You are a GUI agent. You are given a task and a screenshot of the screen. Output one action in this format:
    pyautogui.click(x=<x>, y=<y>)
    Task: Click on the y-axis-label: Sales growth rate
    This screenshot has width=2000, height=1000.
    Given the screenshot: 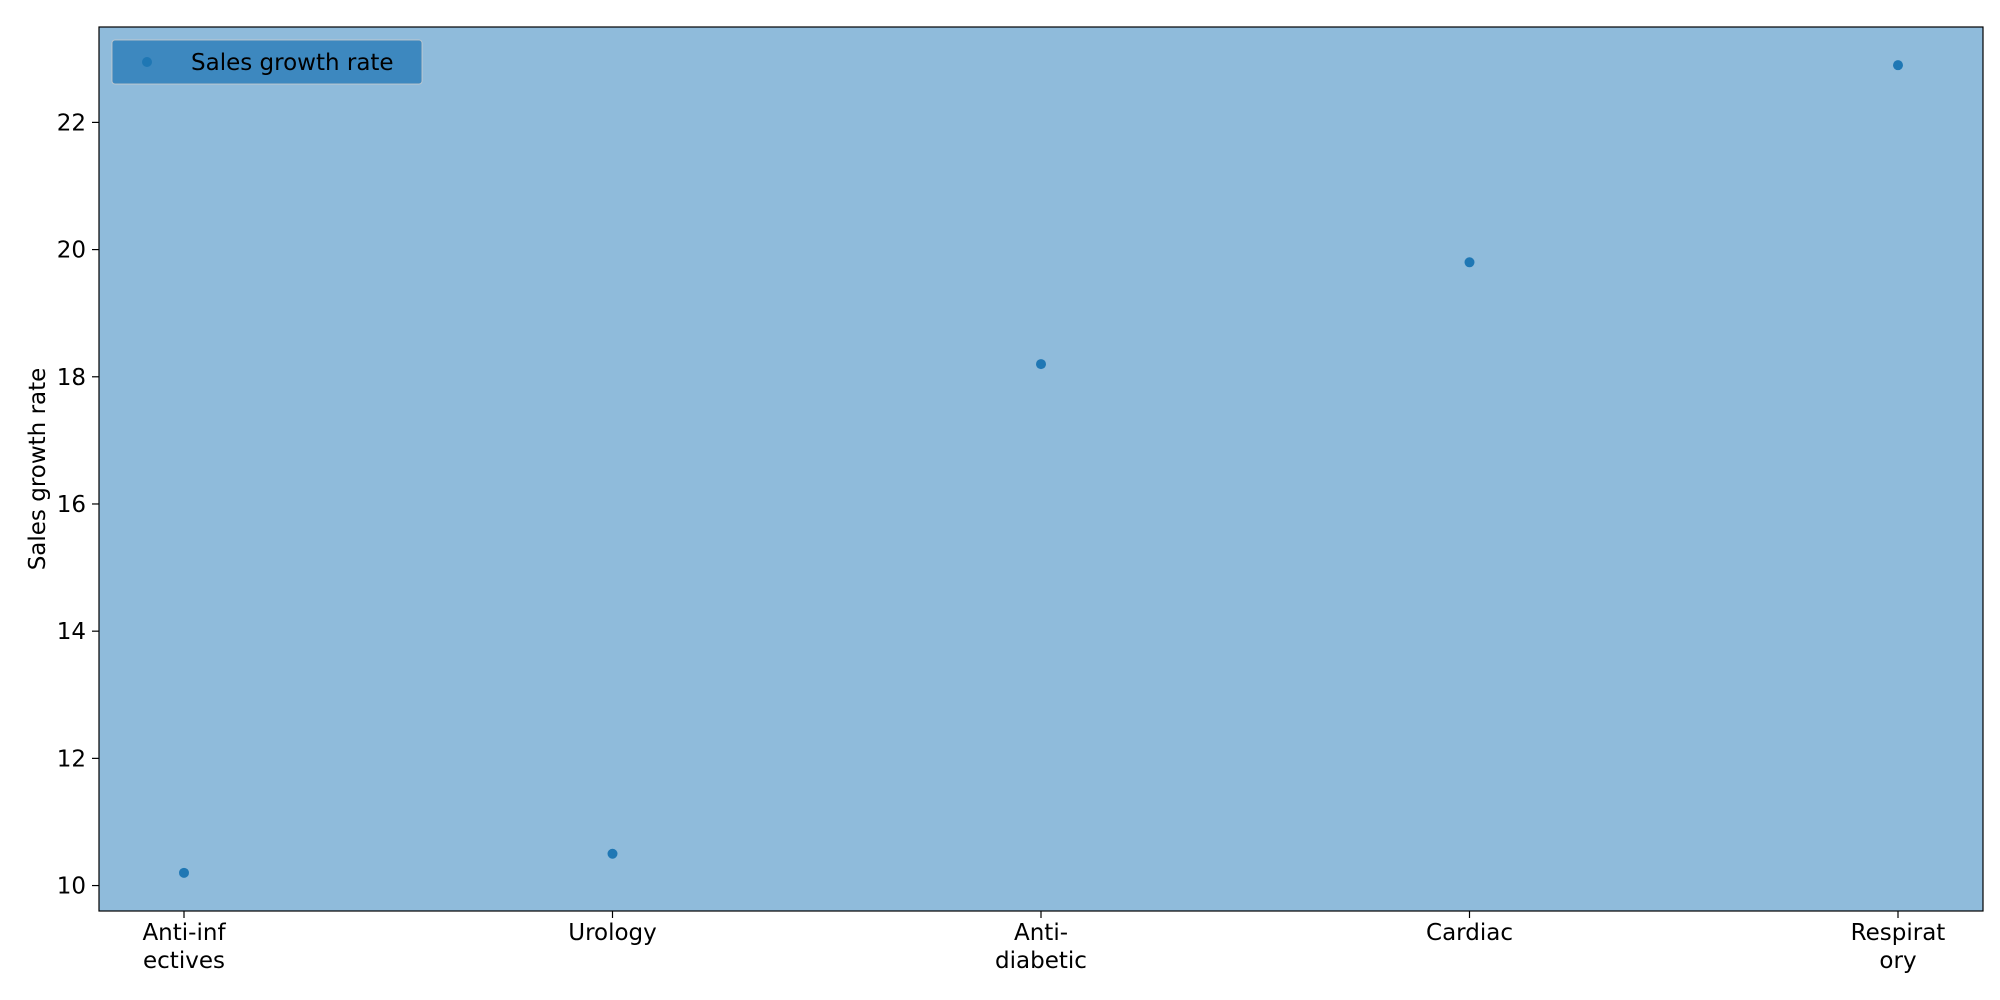 What is the action you would take?
    pyautogui.click(x=38, y=469)
    